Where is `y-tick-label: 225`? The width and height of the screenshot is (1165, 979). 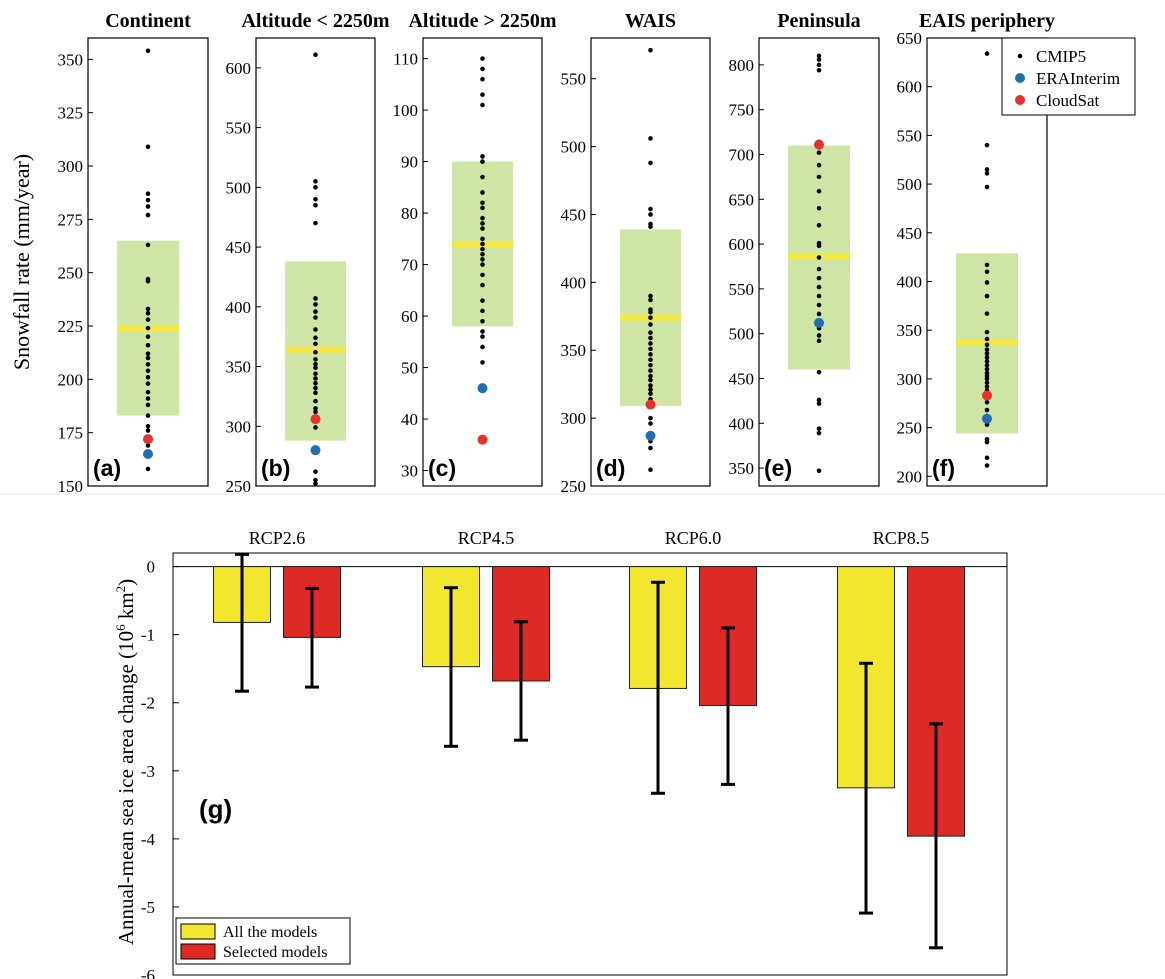 y-tick-label: 225 is located at coordinates (71, 326).